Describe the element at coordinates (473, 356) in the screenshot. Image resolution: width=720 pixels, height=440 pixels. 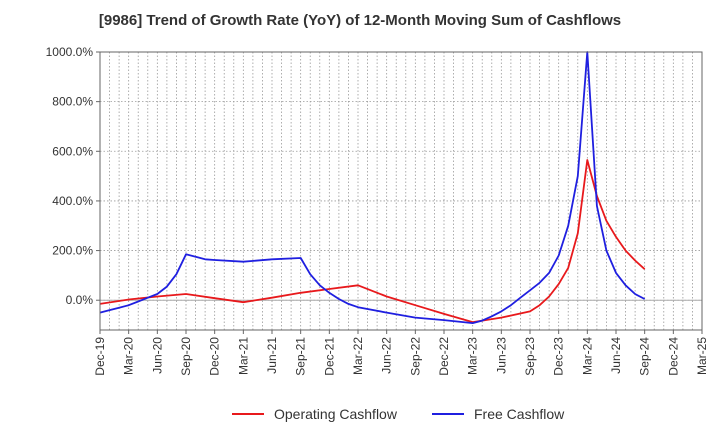
I see `x-tick-label: Mar-23` at that location.